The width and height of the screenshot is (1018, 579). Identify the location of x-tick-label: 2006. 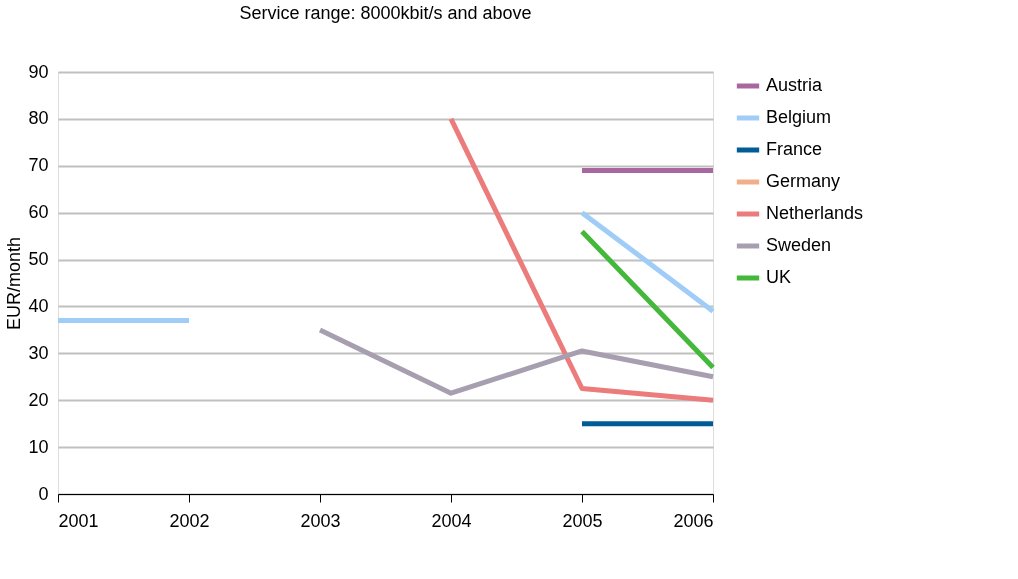
(693, 520).